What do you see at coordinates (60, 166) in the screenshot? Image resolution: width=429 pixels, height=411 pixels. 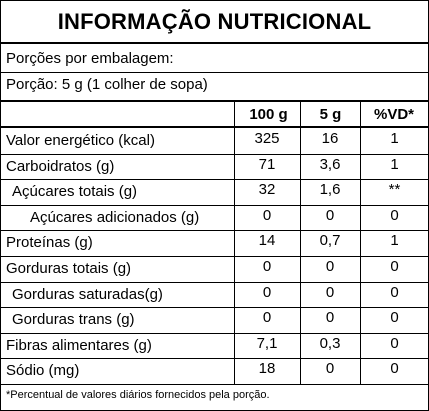 I see `nutrient-label: Carboidratos (g)` at bounding box center [60, 166].